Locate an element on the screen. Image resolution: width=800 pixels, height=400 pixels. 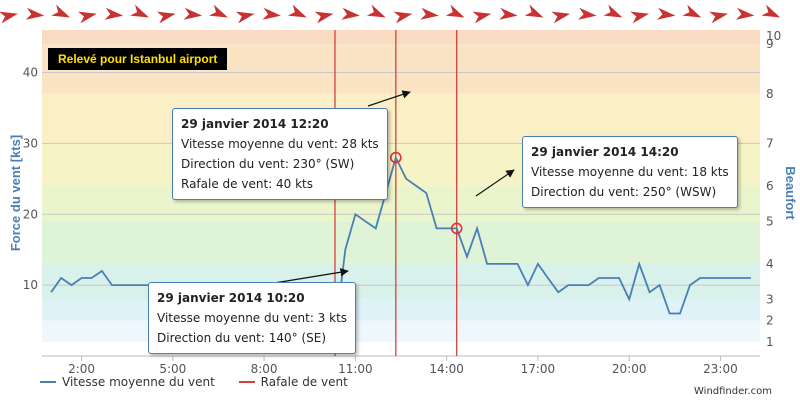
legend-label: Rafale de vent is located at coordinates (304, 382).